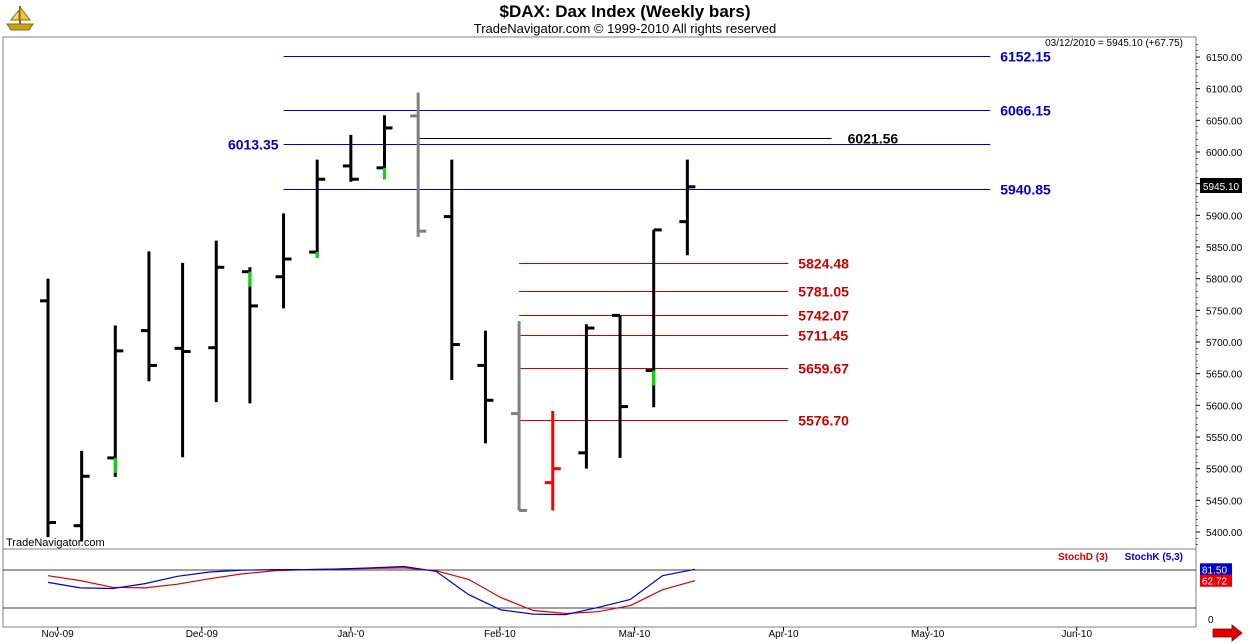  What do you see at coordinates (1083, 557) in the screenshot?
I see `stochd-legend: StochD (3)` at bounding box center [1083, 557].